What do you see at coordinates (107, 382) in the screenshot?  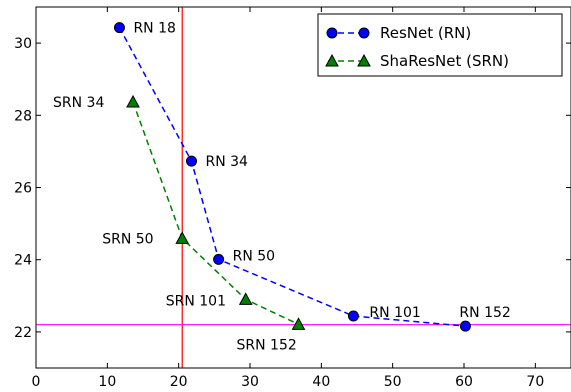 I see `x-tick-label-1: 10` at bounding box center [107, 382].